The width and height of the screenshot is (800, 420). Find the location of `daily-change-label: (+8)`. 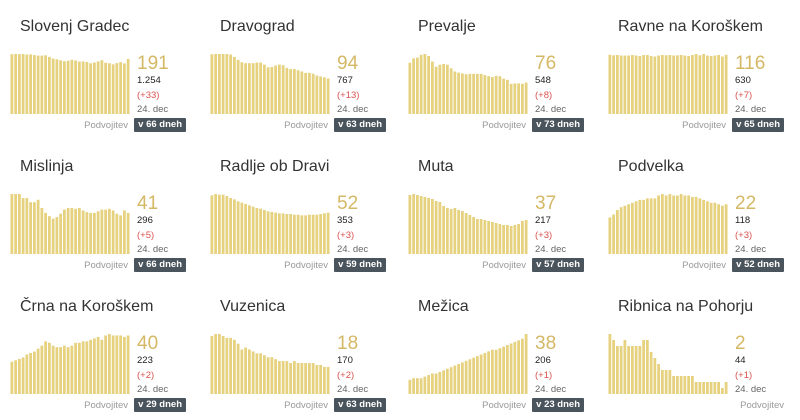

daily-change-label: (+8) is located at coordinates (544, 95).